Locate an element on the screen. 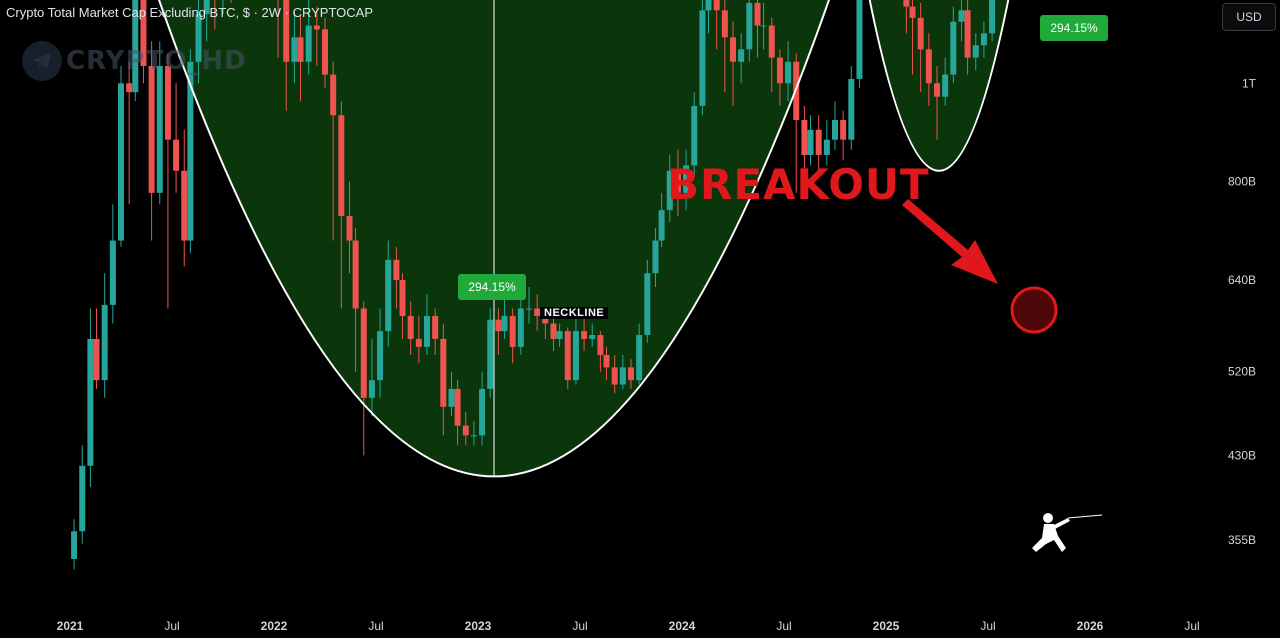  x-tick-label: 2024 is located at coordinates (682, 626).